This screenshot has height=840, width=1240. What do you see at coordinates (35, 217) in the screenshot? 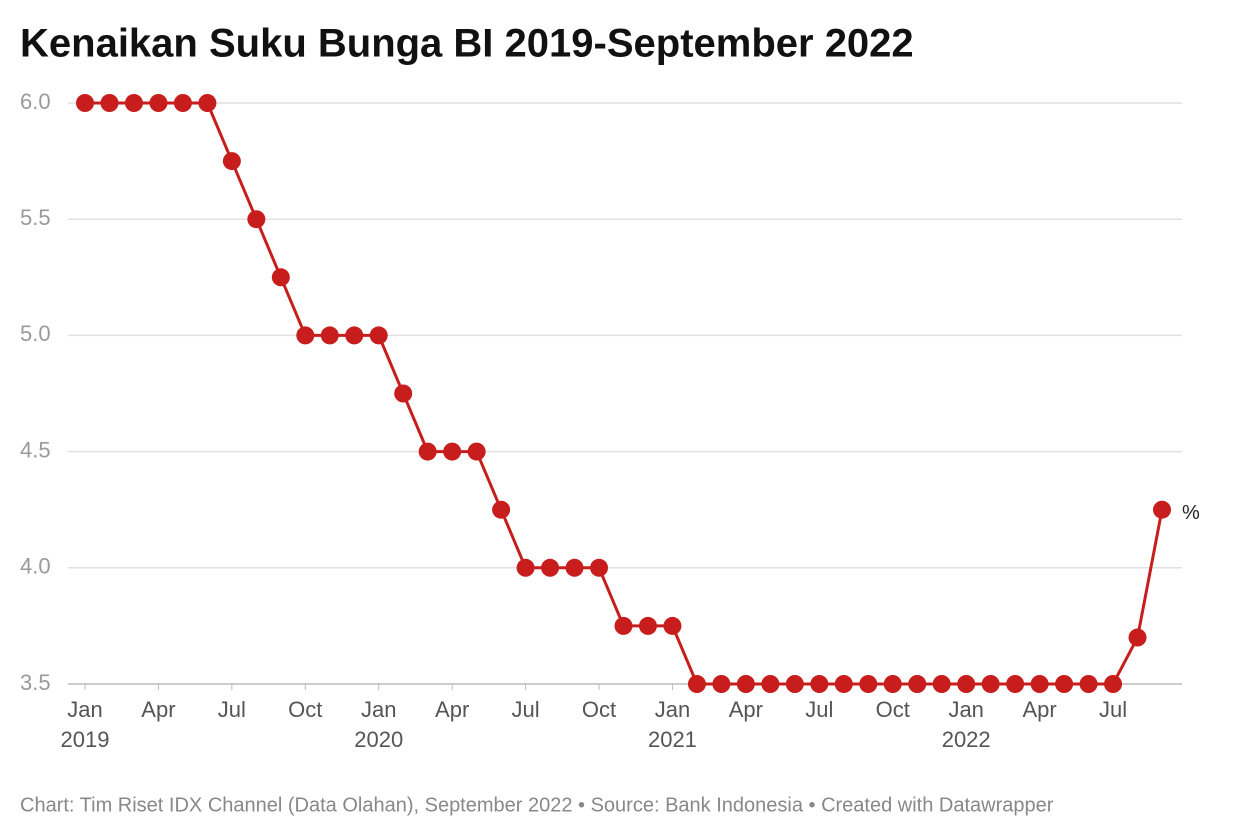
I see `y-tick-label: 5.5` at bounding box center [35, 217].